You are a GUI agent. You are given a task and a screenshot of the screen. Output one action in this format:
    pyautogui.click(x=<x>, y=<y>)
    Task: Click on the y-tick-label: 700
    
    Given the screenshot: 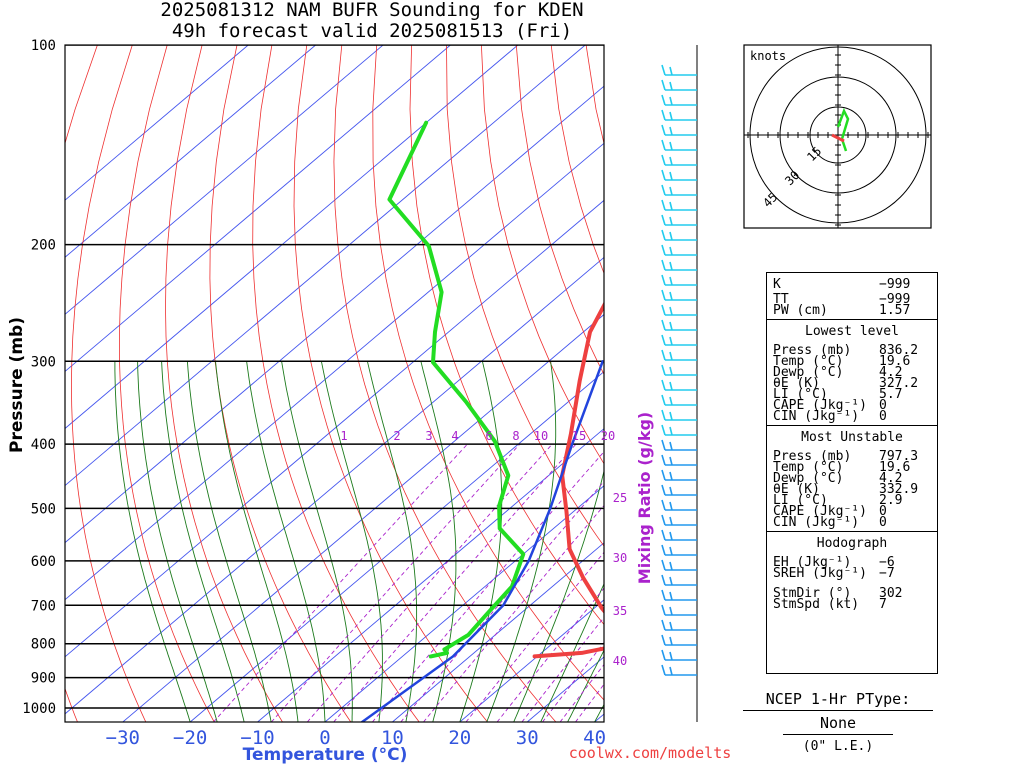 What is the action you would take?
    pyautogui.click(x=43, y=606)
    